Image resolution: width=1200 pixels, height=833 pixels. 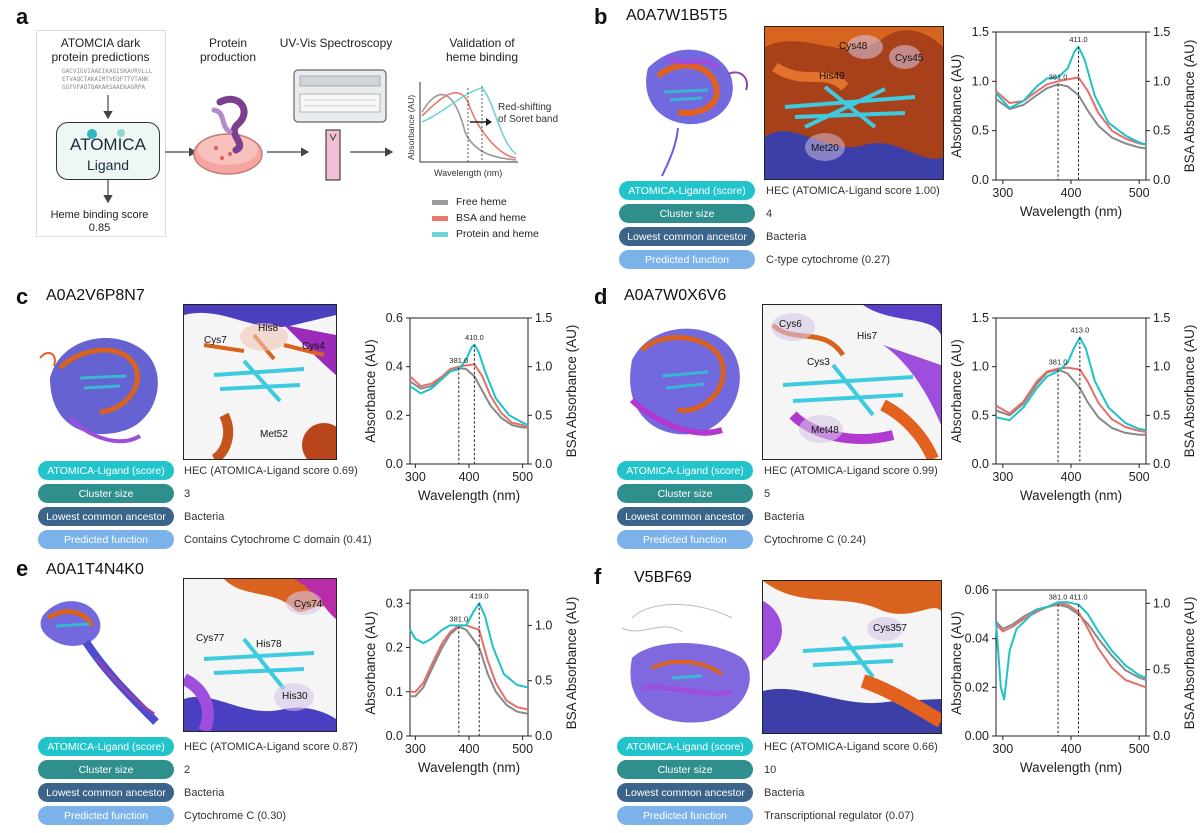 I want to click on legend-label: Free heme, so click(x=481, y=202).